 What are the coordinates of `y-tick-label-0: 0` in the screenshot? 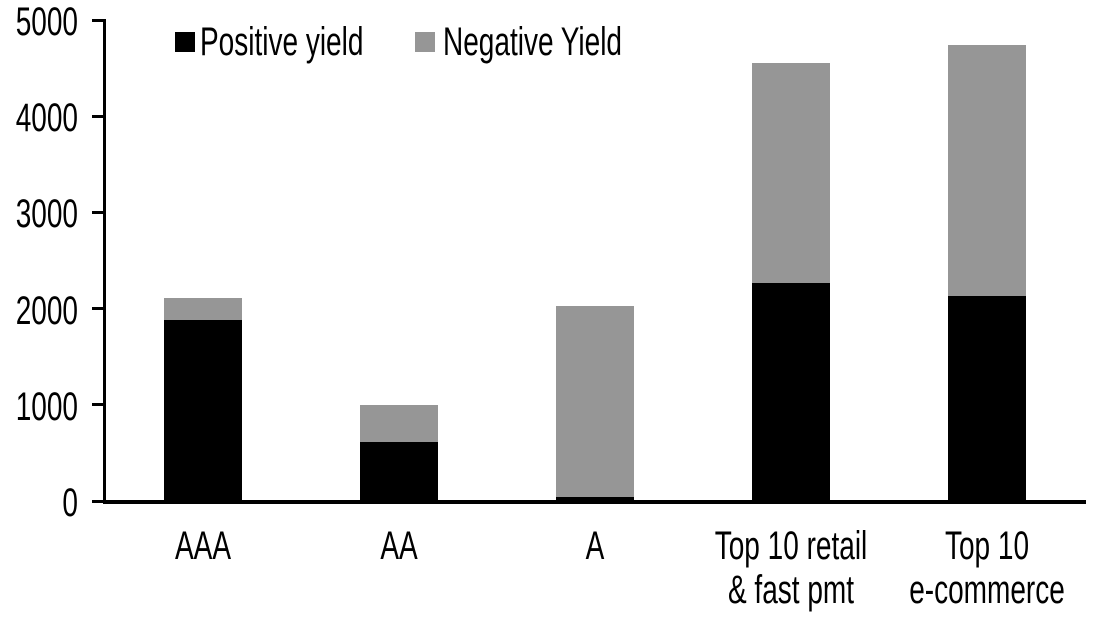 It's located at (70, 503).